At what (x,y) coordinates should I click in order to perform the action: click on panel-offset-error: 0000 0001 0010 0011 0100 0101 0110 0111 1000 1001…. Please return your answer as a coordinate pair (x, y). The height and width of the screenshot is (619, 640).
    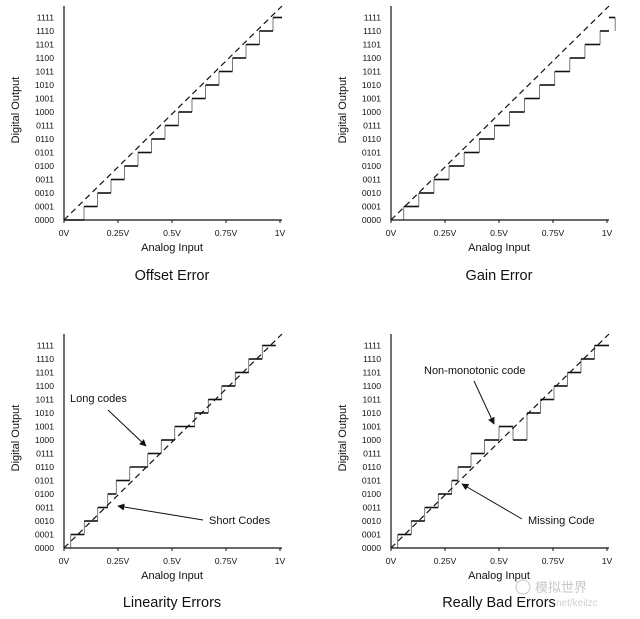
    Looking at the image, I should click on (160, 121).